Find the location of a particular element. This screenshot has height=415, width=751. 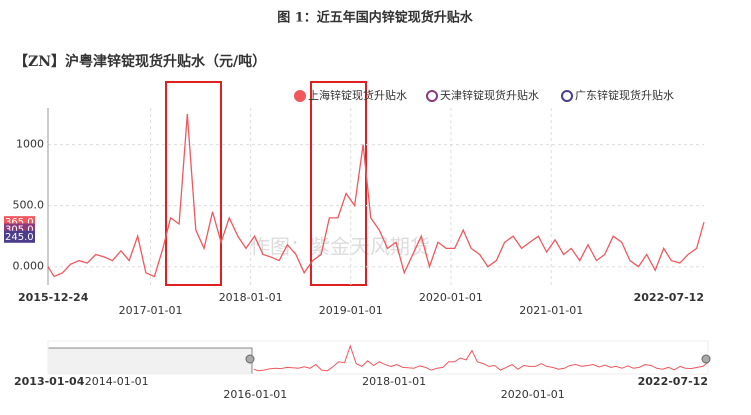

end-value-label: 305.0 is located at coordinates (19, 229).